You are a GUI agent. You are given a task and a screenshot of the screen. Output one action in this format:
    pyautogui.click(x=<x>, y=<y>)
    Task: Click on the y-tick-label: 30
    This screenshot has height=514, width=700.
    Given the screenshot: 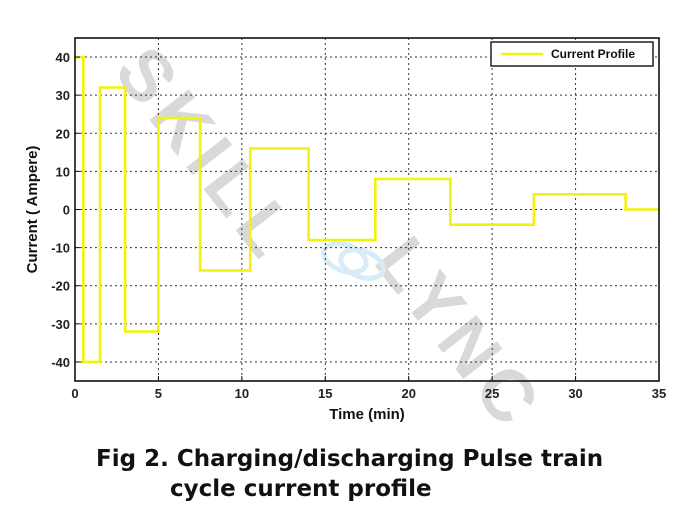 What is the action you would take?
    pyautogui.click(x=63, y=95)
    